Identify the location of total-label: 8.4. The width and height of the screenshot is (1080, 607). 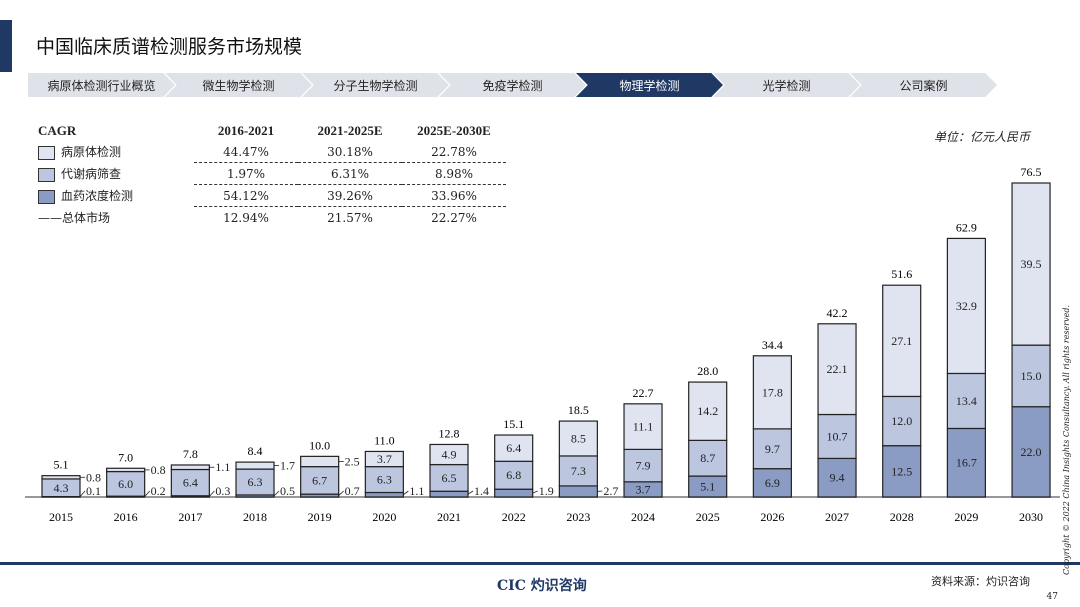
(255, 451).